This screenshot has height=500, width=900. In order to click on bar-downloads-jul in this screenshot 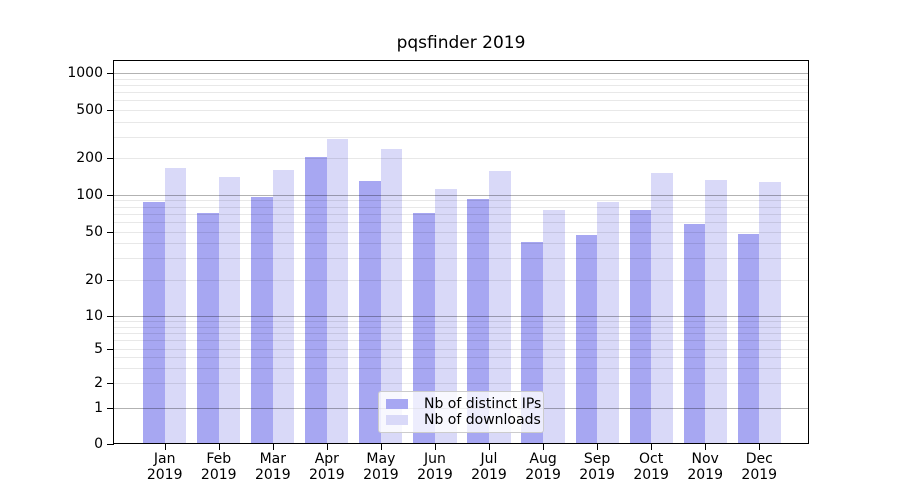, I will do `click(500, 307)`.